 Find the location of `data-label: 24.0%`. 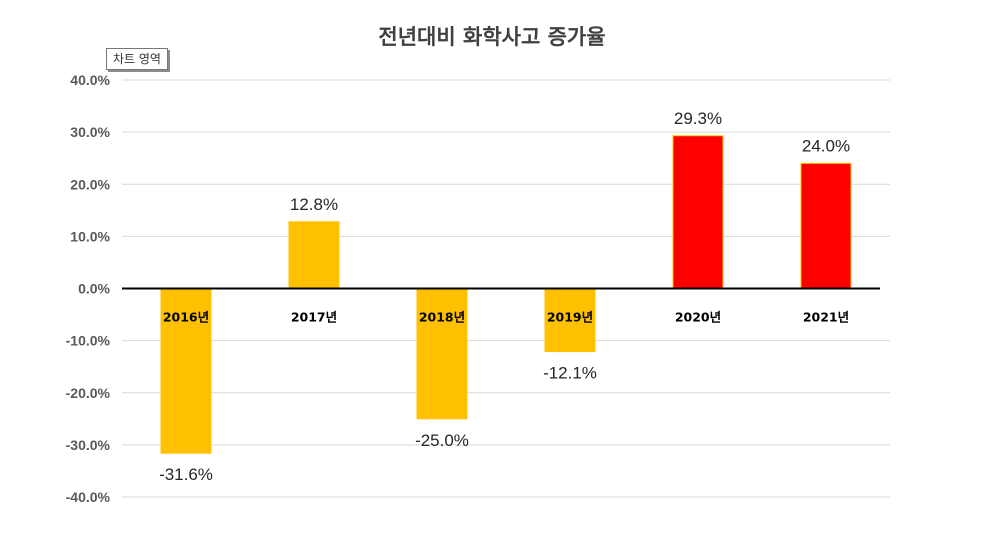

data-label: 24.0% is located at coordinates (826, 145).